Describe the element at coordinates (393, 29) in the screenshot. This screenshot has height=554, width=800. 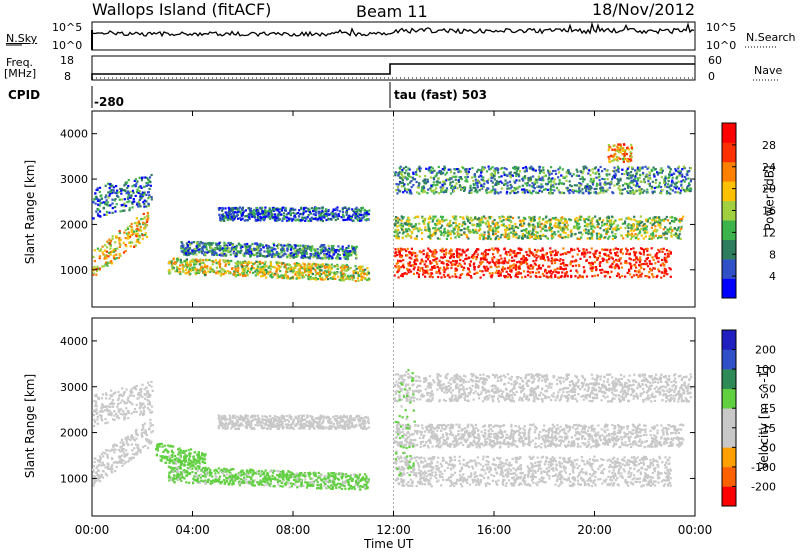
I see `nsky-line` at that location.